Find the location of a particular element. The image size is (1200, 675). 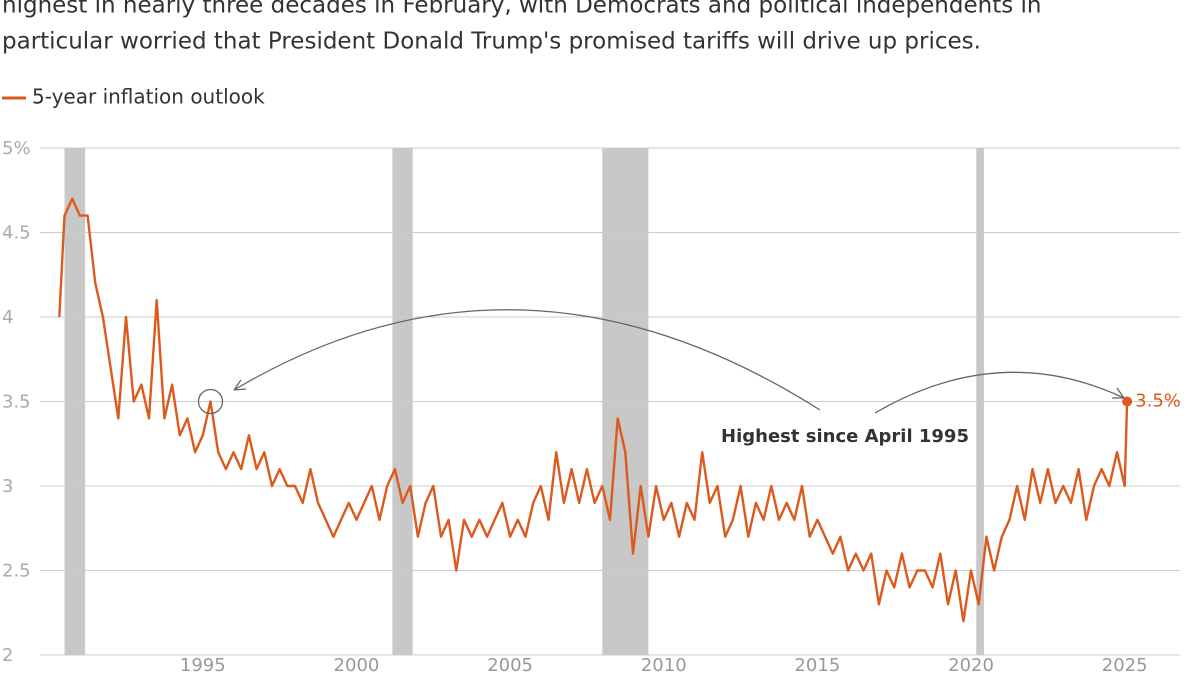

x-tick-label: 2025 is located at coordinates (1125, 665).